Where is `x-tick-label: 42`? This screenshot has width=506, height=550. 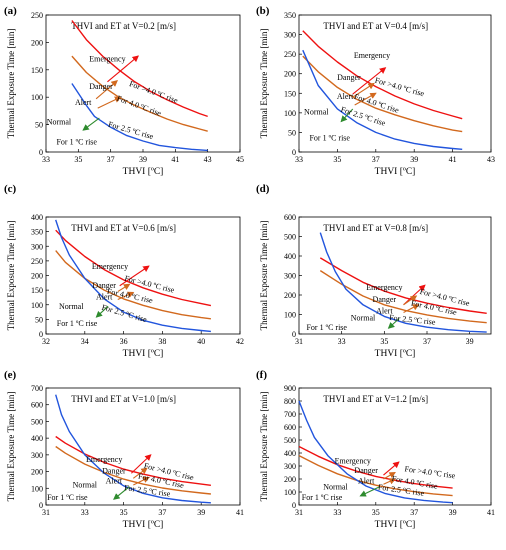 x-tick-label: 42 is located at coordinates (240, 341).